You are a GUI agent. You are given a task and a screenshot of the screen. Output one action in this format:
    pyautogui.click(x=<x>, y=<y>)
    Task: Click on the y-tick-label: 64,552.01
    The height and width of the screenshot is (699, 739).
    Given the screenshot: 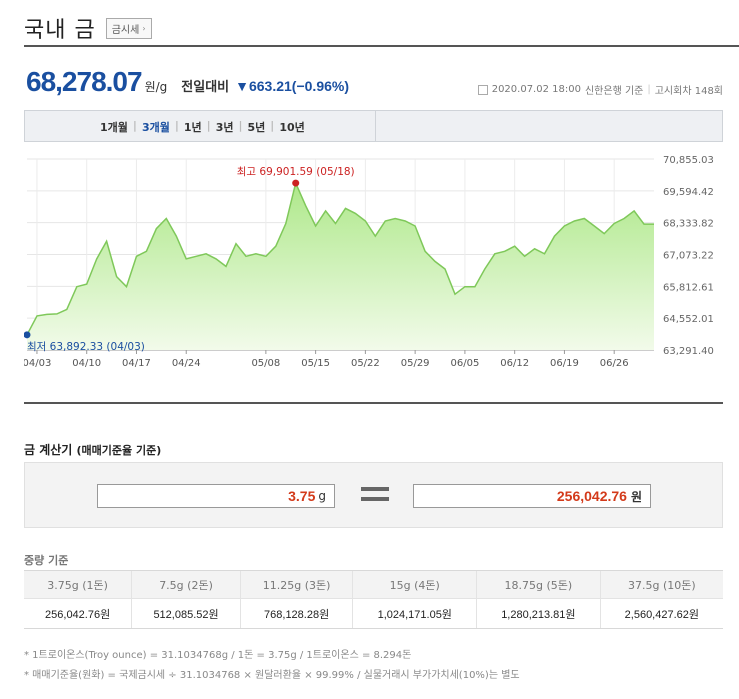 What is the action you would take?
    pyautogui.click(x=688, y=319)
    